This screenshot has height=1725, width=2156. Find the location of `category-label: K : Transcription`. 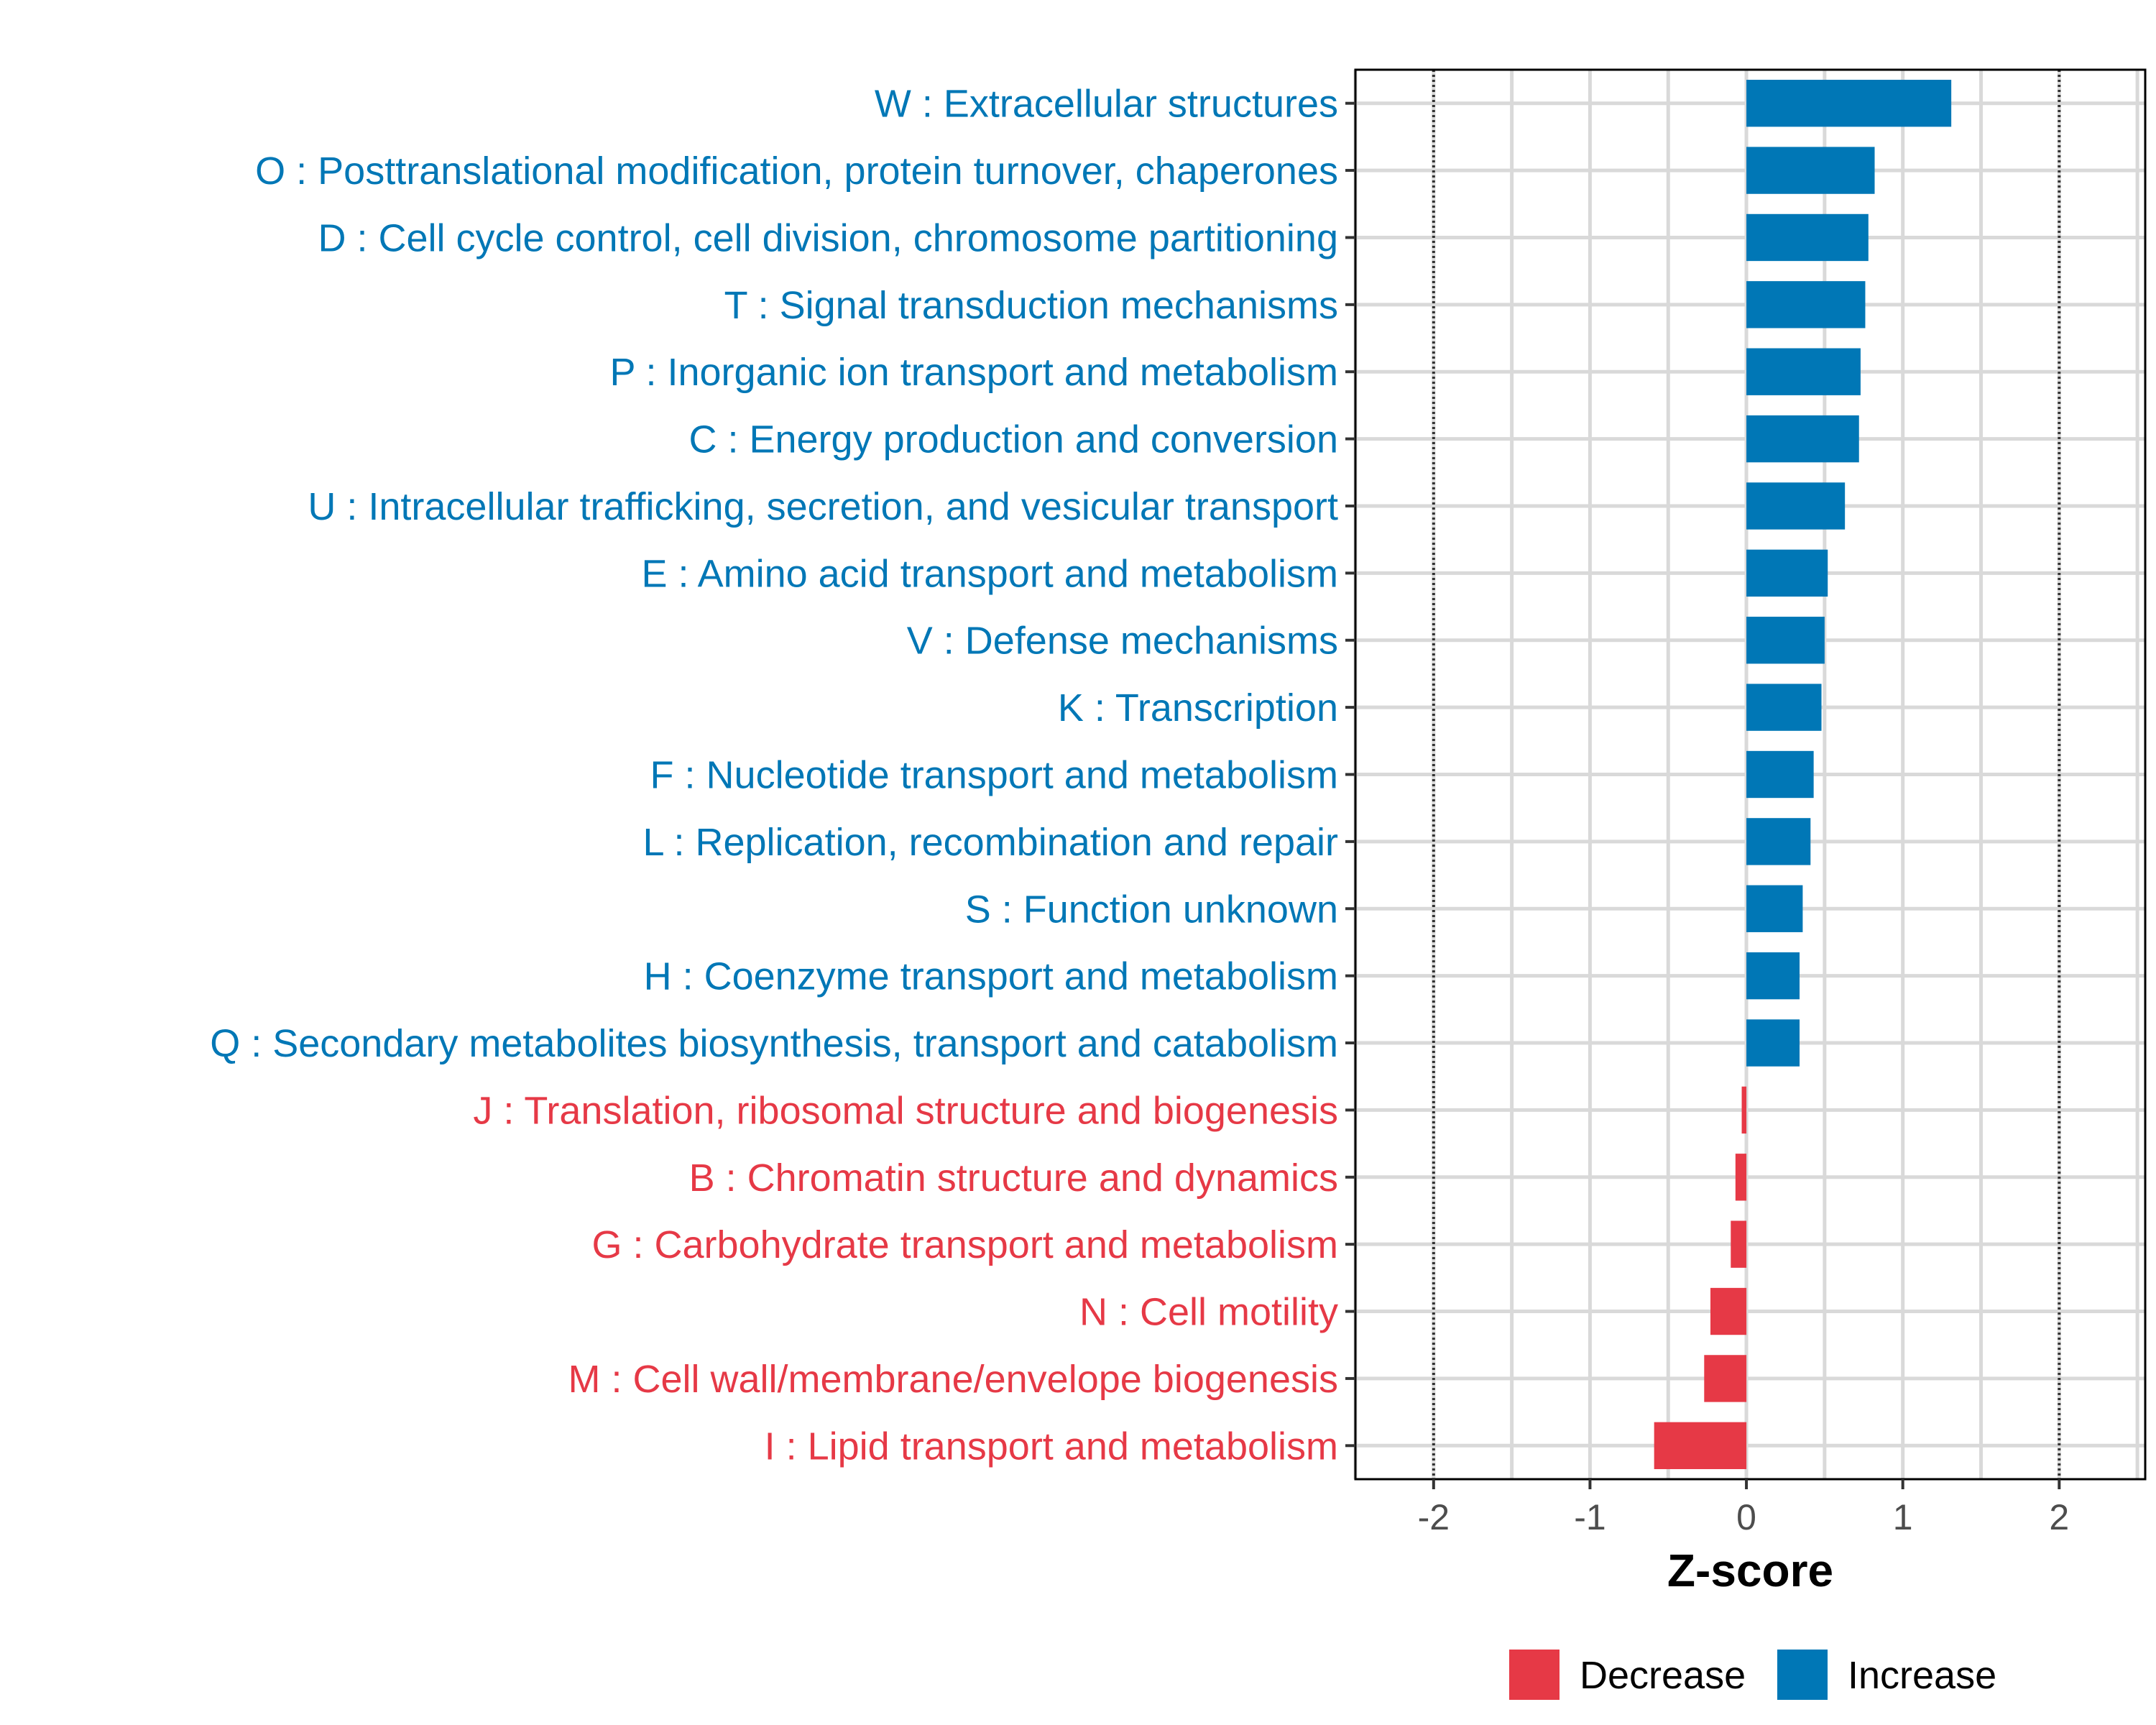

category-label: K : Transcription is located at coordinates (1198, 708).